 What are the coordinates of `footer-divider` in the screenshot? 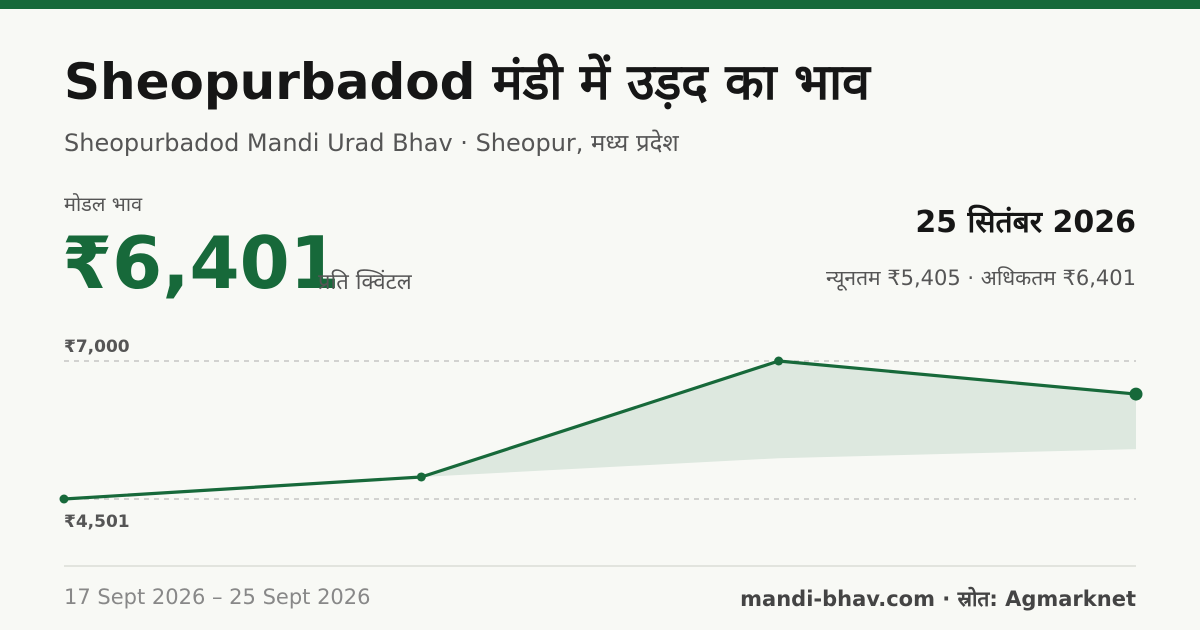 It's located at (600, 566).